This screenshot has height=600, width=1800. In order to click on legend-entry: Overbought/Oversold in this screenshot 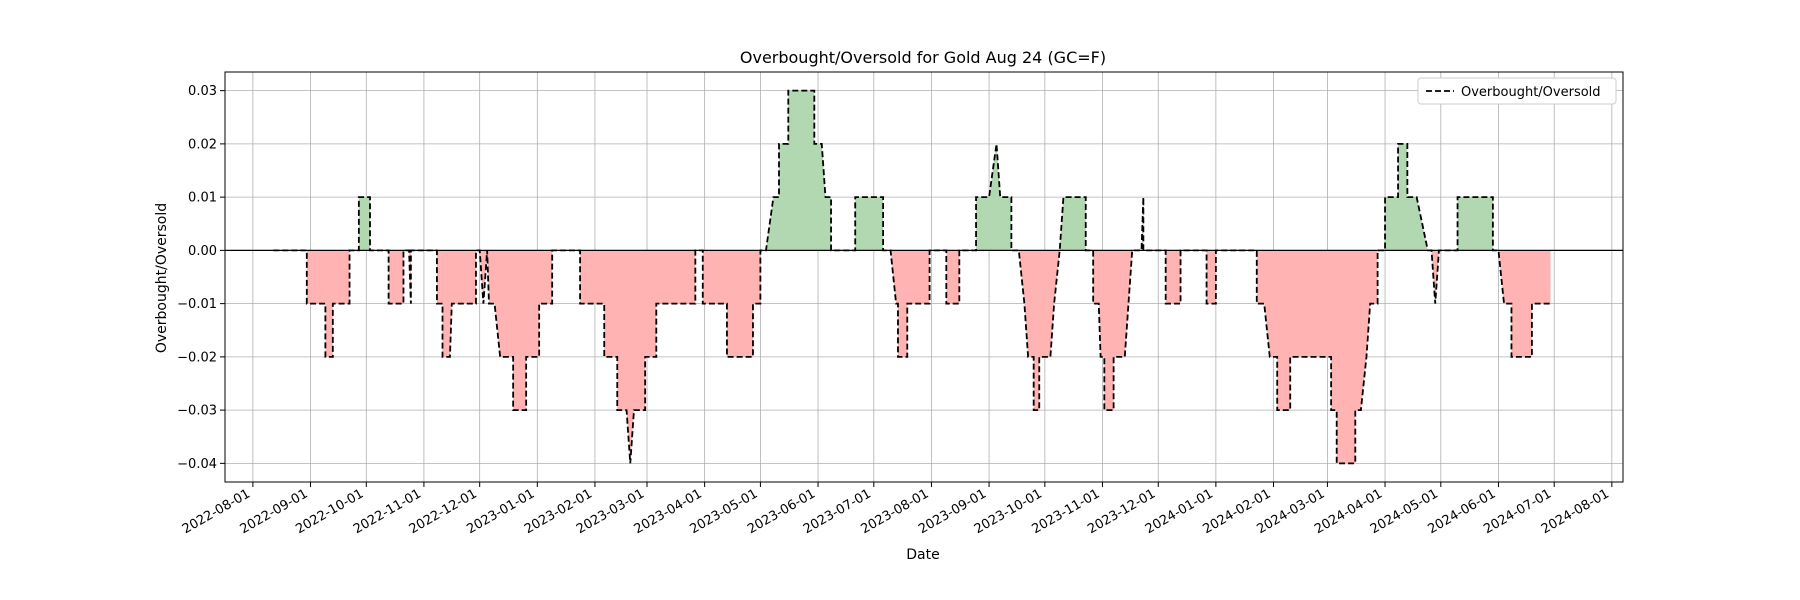, I will do `click(1531, 92)`.